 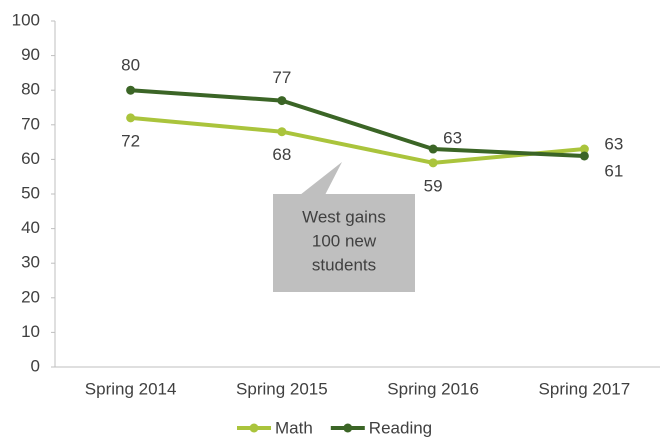 I want to click on y-tick-label: 100, so click(x=26, y=19).